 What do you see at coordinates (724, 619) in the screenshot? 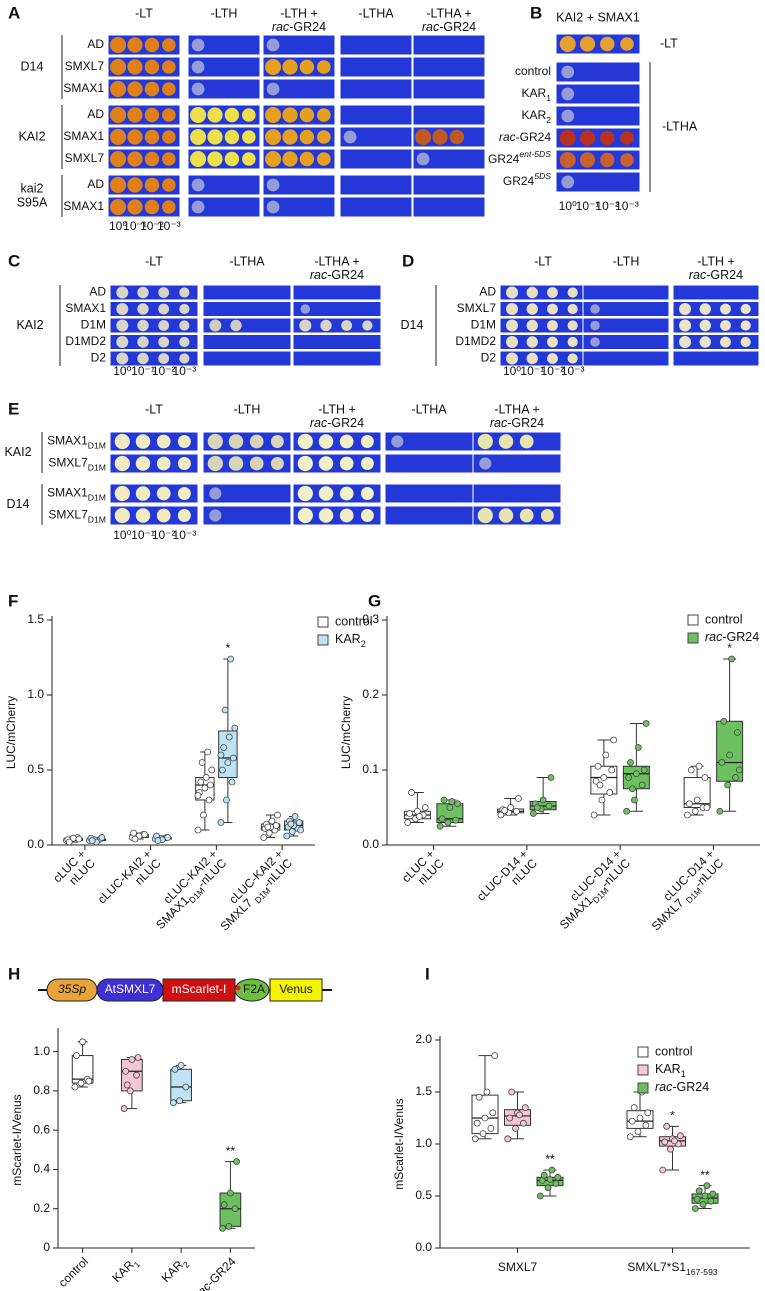
I see `legend-label: control` at bounding box center [724, 619].